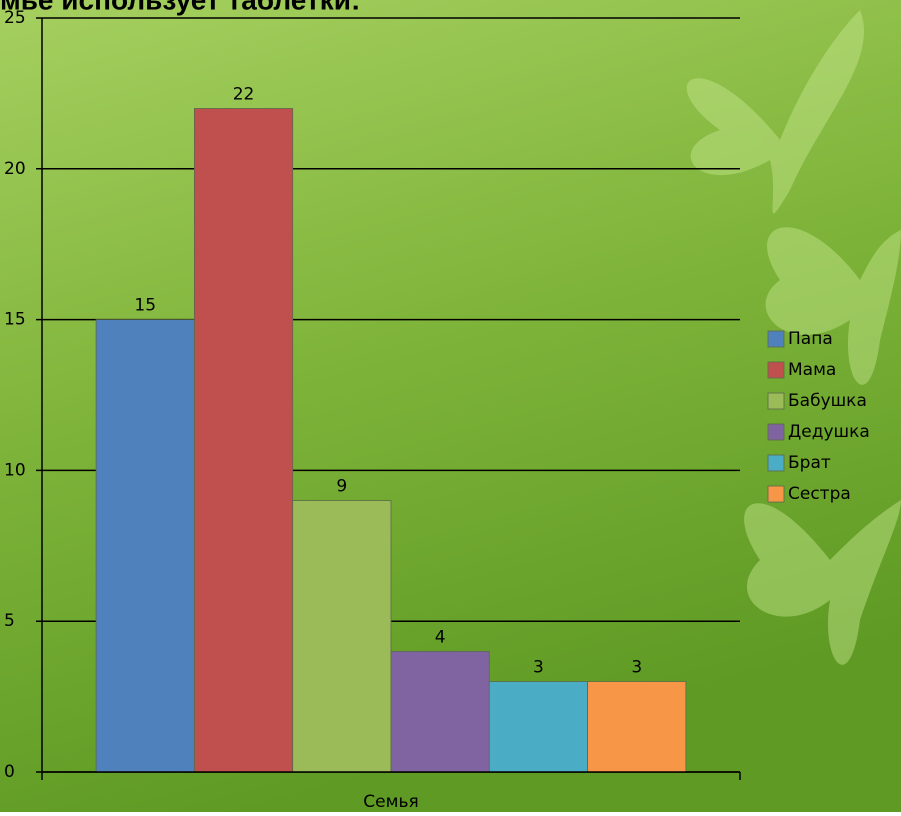 Image resolution: width=901 pixels, height=816 pixels. I want to click on legend-label: Бабушка, so click(827, 401).